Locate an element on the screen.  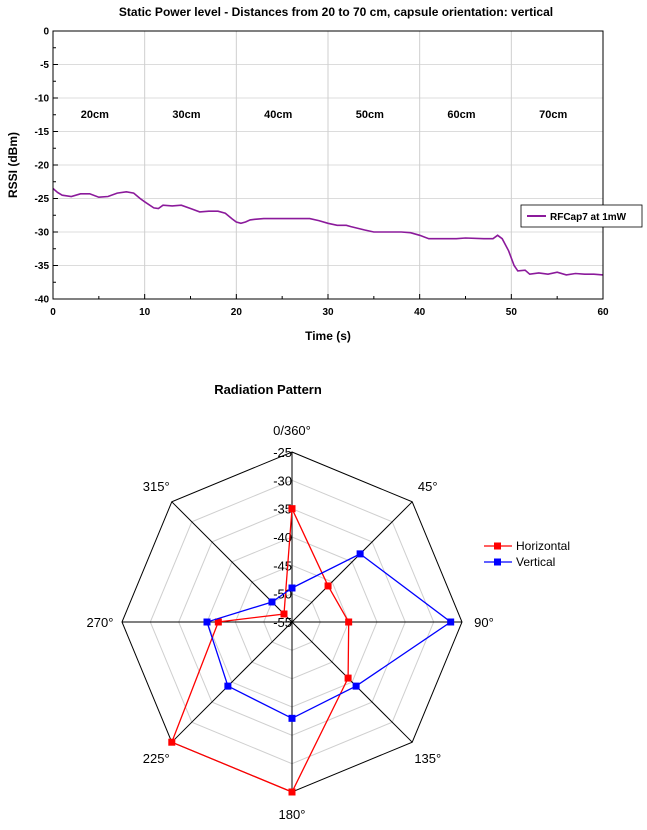
x-axis-label: Time (s) is located at coordinates (328, 336).